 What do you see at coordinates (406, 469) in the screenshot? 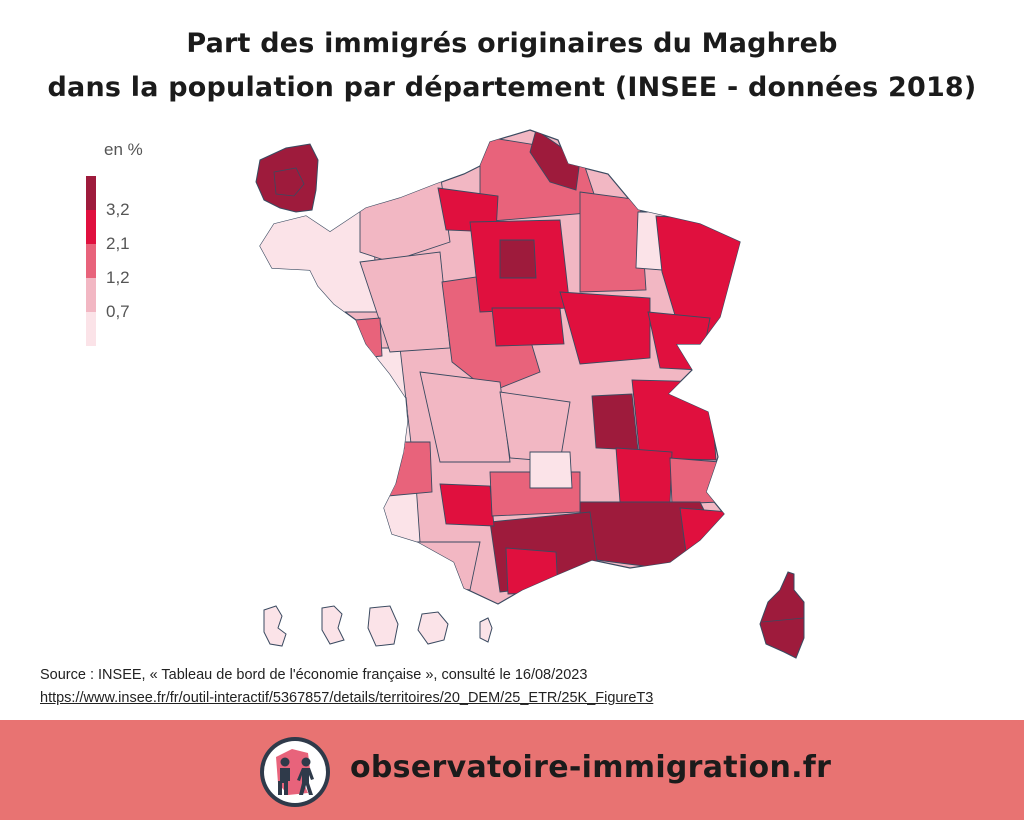
I see `region-gironde` at bounding box center [406, 469].